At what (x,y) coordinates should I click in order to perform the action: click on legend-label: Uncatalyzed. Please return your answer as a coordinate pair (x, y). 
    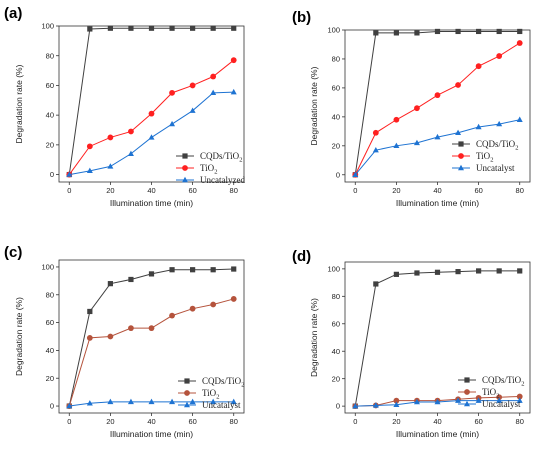
    Looking at the image, I should click on (222, 180).